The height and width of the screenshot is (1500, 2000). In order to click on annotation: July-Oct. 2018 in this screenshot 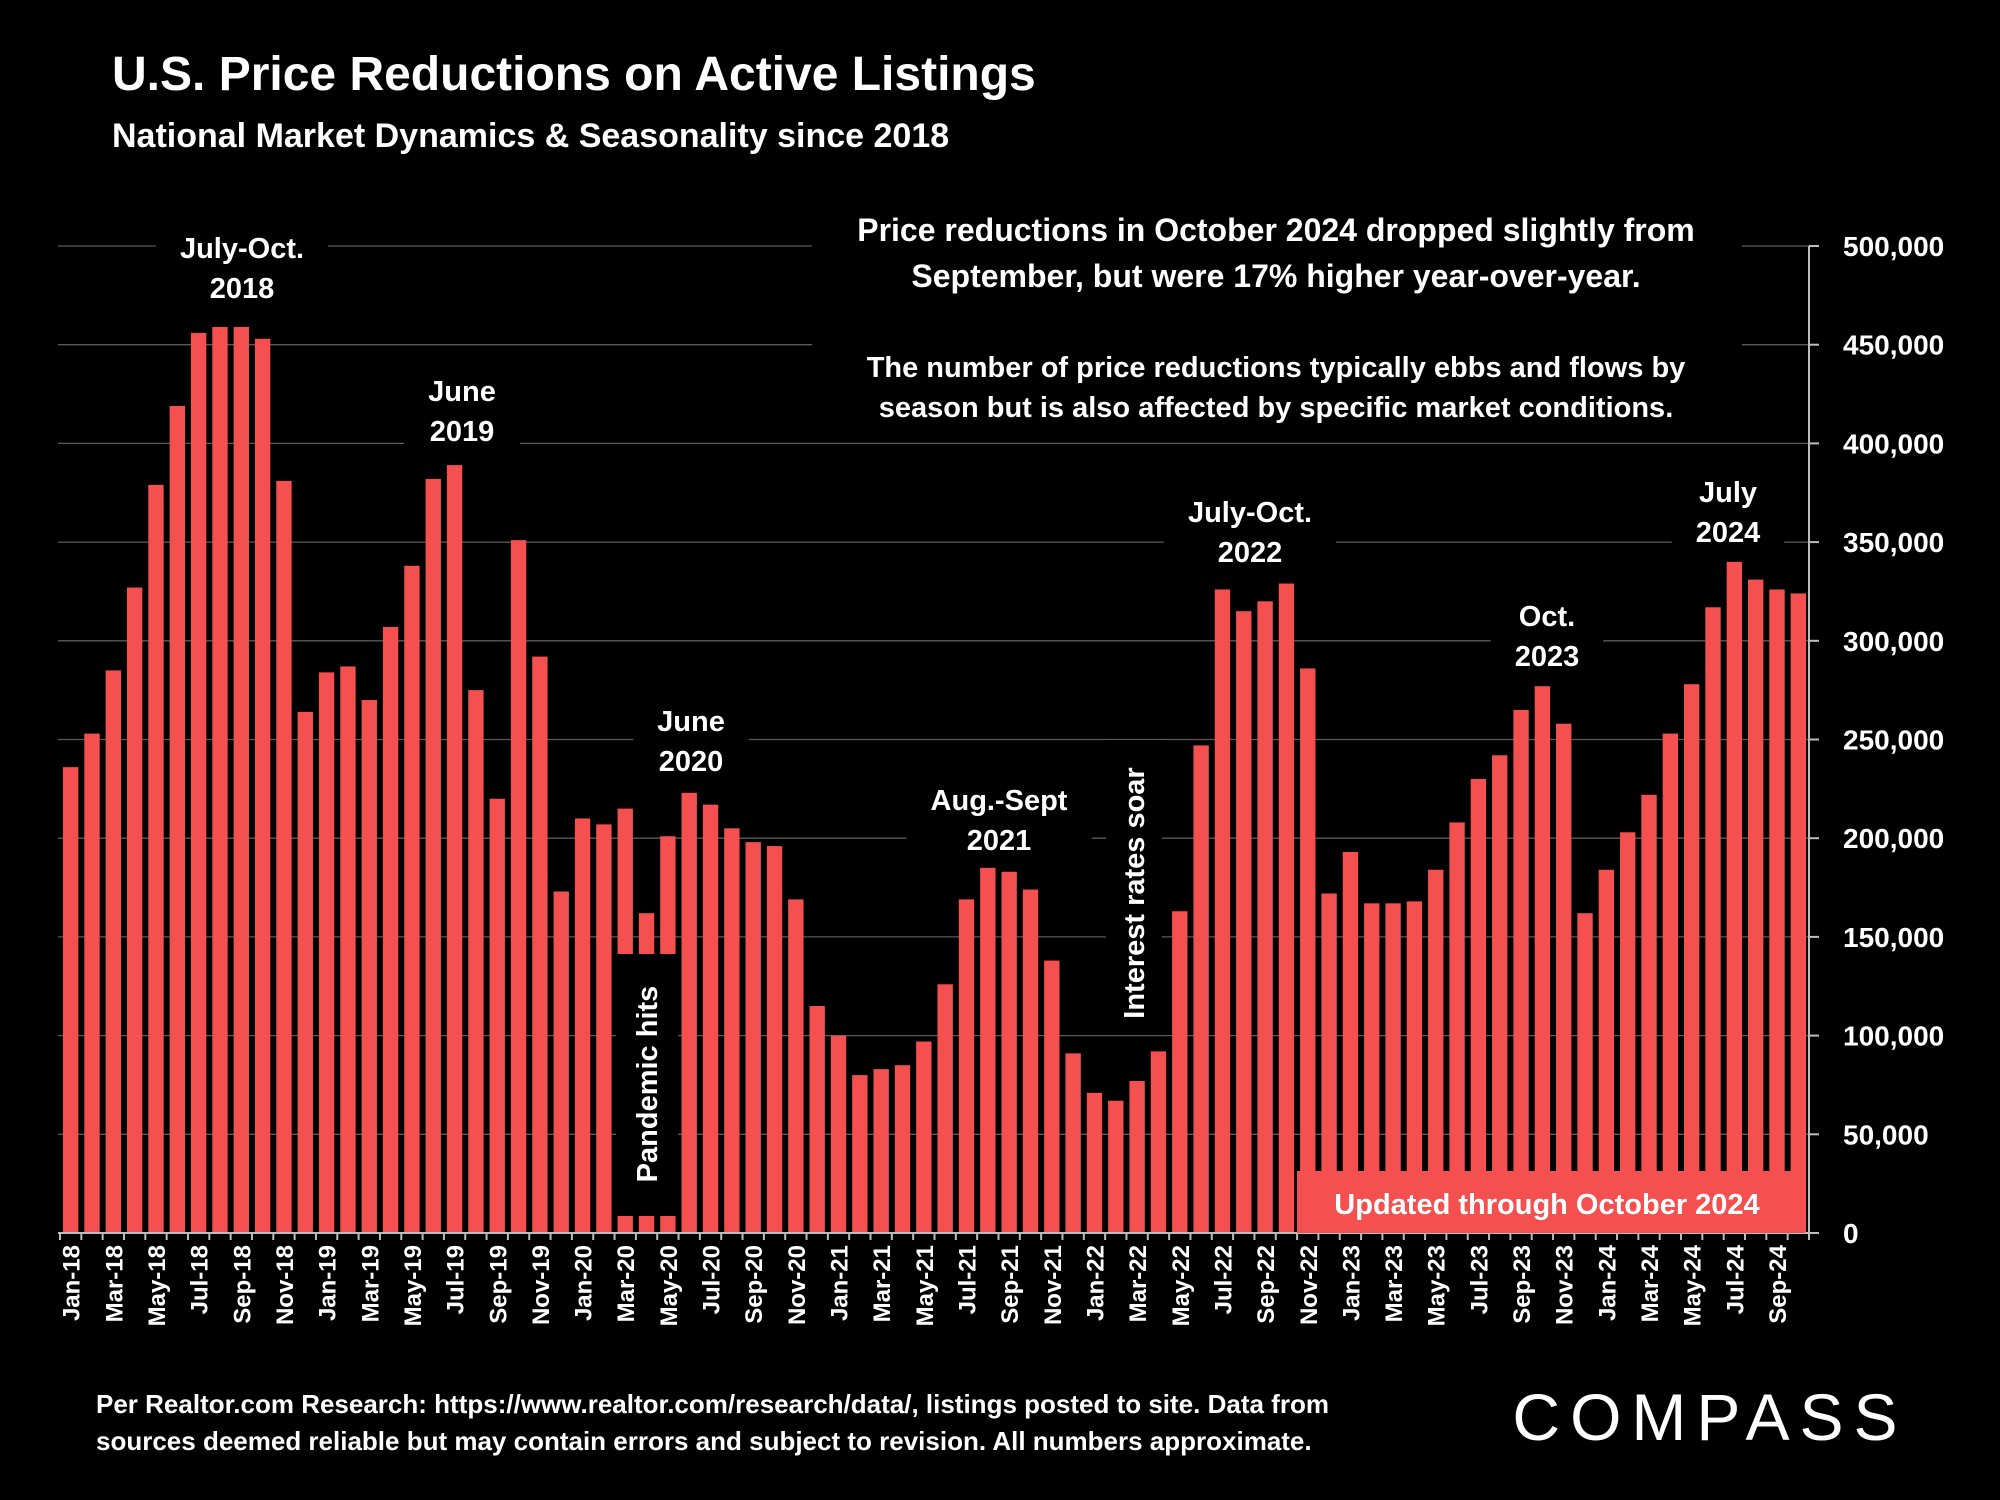, I will do `click(242, 269)`.